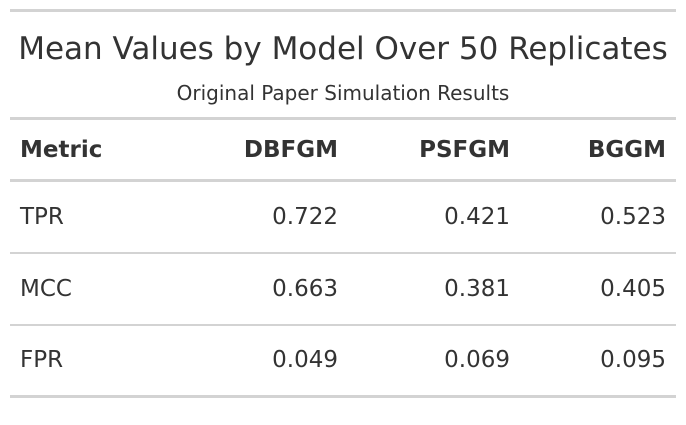  Describe the element at coordinates (343, 10) in the screenshot. I see `top-rule` at that location.